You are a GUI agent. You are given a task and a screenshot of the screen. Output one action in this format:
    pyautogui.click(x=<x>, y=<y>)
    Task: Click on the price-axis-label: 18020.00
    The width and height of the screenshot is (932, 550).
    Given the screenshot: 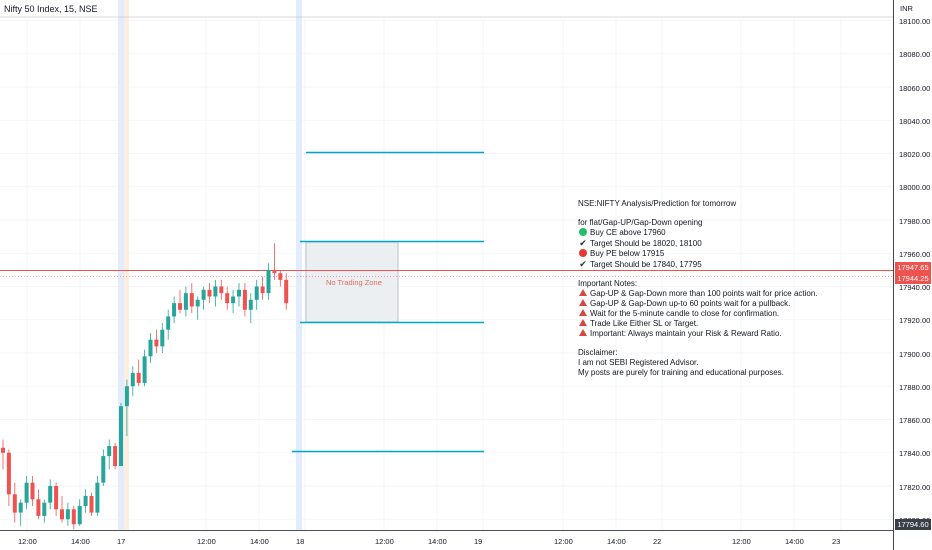 What is the action you would take?
    pyautogui.click(x=915, y=154)
    